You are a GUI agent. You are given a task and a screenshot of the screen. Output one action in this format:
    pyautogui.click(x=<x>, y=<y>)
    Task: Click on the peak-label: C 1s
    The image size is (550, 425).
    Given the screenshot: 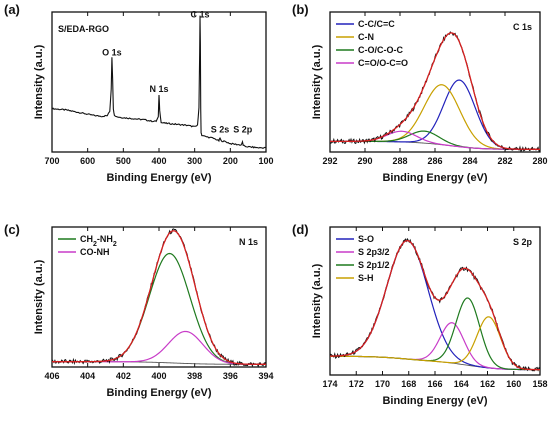 What is the action you would take?
    pyautogui.click(x=200, y=15)
    